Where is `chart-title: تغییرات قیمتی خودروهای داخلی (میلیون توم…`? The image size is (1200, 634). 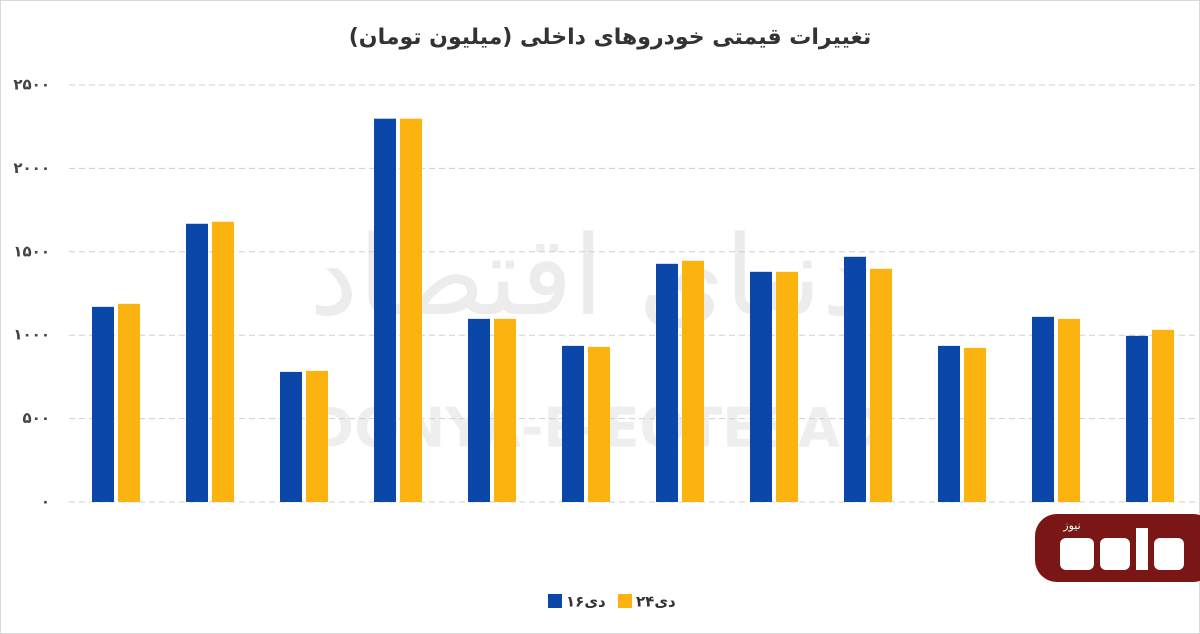 chart-title: تغییرات قیمتی خودروهای داخلی (میلیون توم… is located at coordinates (610, 37).